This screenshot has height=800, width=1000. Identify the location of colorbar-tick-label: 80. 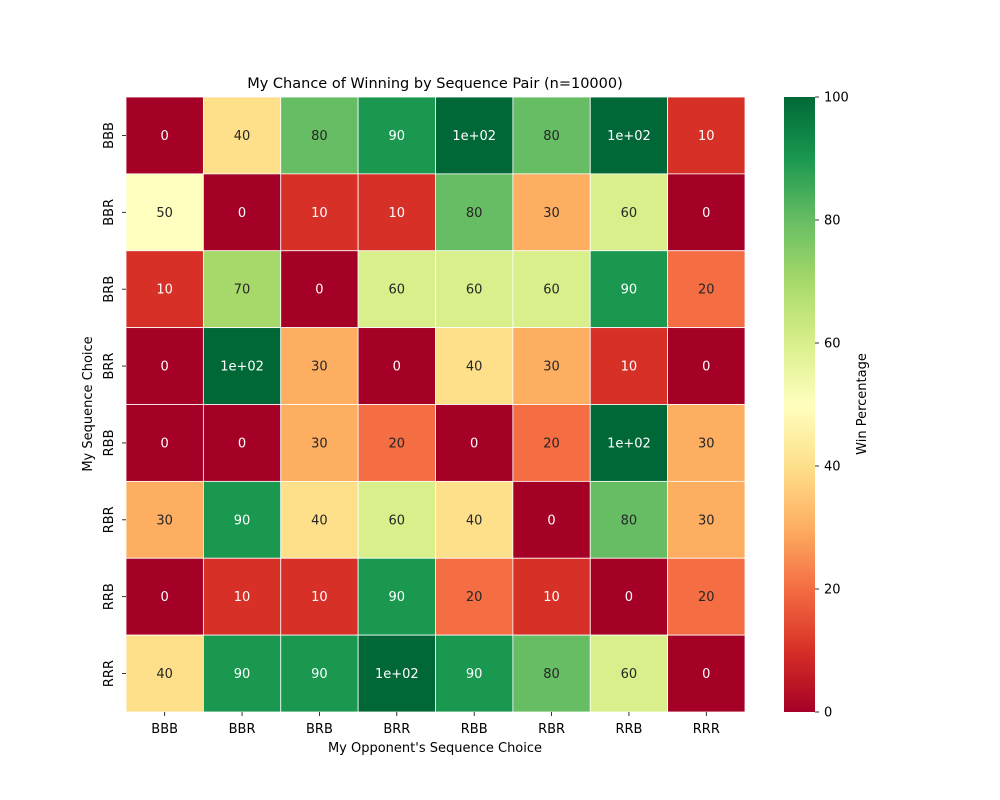
(832, 221).